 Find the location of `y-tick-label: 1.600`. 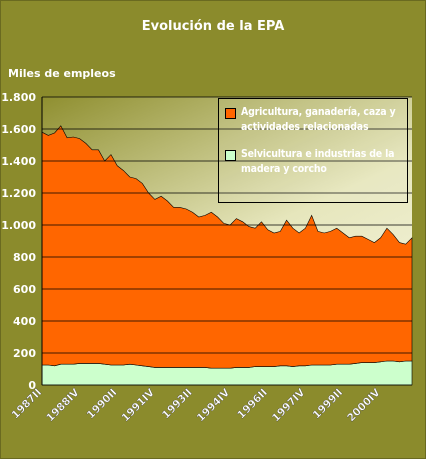

y-tick-label: 1.600 is located at coordinates (18, 129).